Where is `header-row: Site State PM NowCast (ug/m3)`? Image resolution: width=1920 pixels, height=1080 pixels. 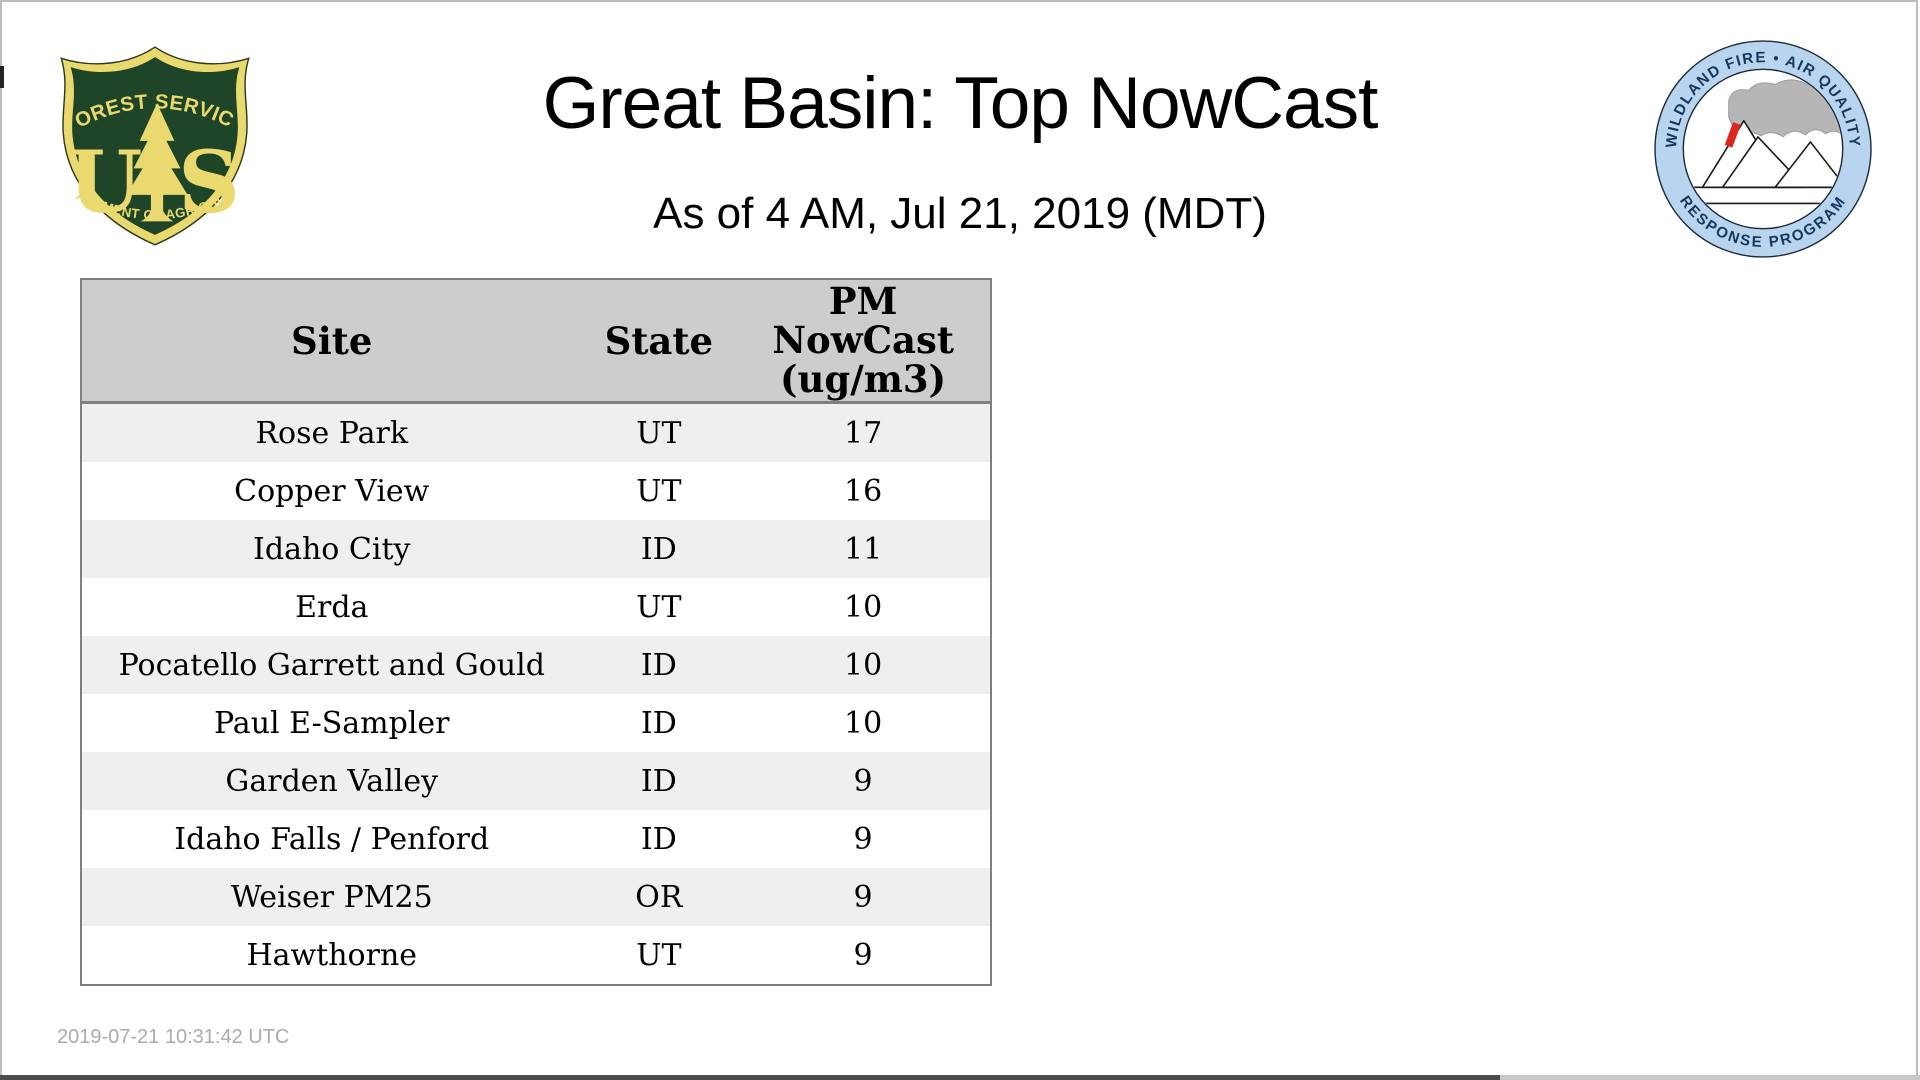
header-row: Site State PM NowCast (ug/m3) is located at coordinates (536, 341).